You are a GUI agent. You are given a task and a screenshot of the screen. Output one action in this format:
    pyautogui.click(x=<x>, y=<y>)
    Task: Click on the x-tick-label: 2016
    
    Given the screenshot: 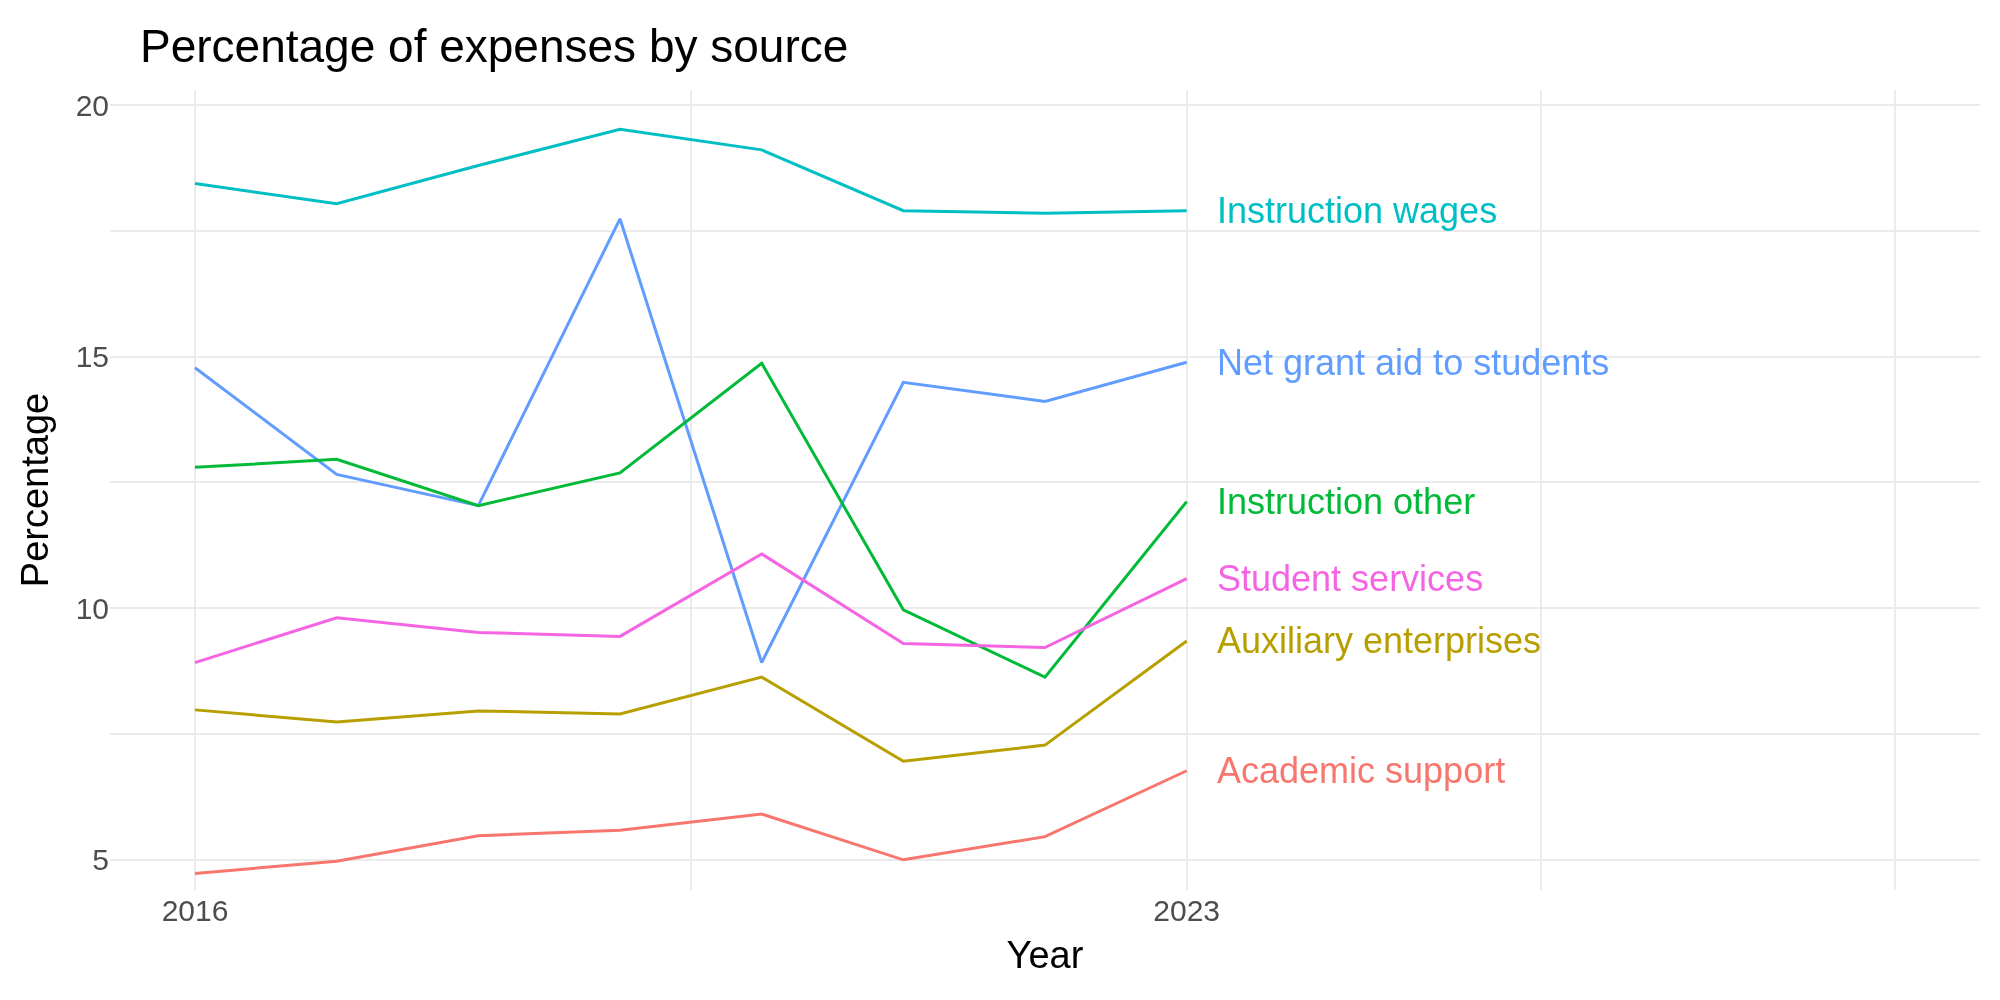 What is the action you would take?
    pyautogui.click(x=195, y=910)
    